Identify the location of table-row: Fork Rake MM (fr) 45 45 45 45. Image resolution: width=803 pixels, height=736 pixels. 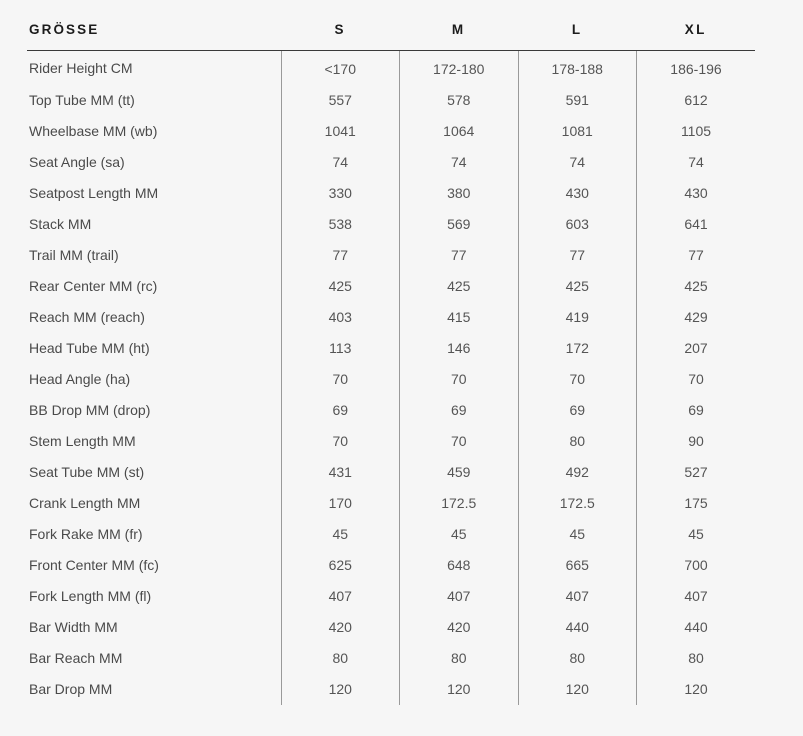
(391, 534).